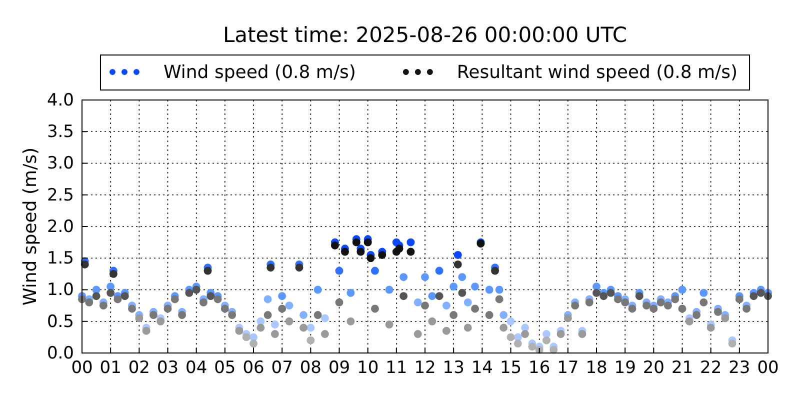 This screenshot has height=400, width=800. What do you see at coordinates (197, 368) in the screenshot?
I see `x-tick-label: 04` at bounding box center [197, 368].